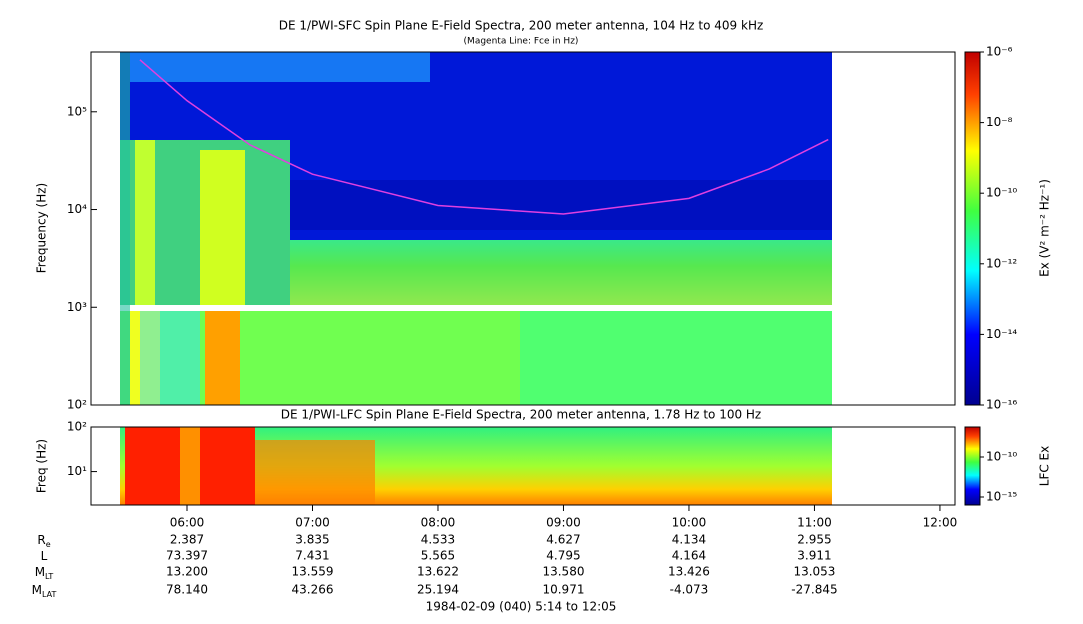  I want to click on y-tick-label: 10⁴, so click(77, 209).